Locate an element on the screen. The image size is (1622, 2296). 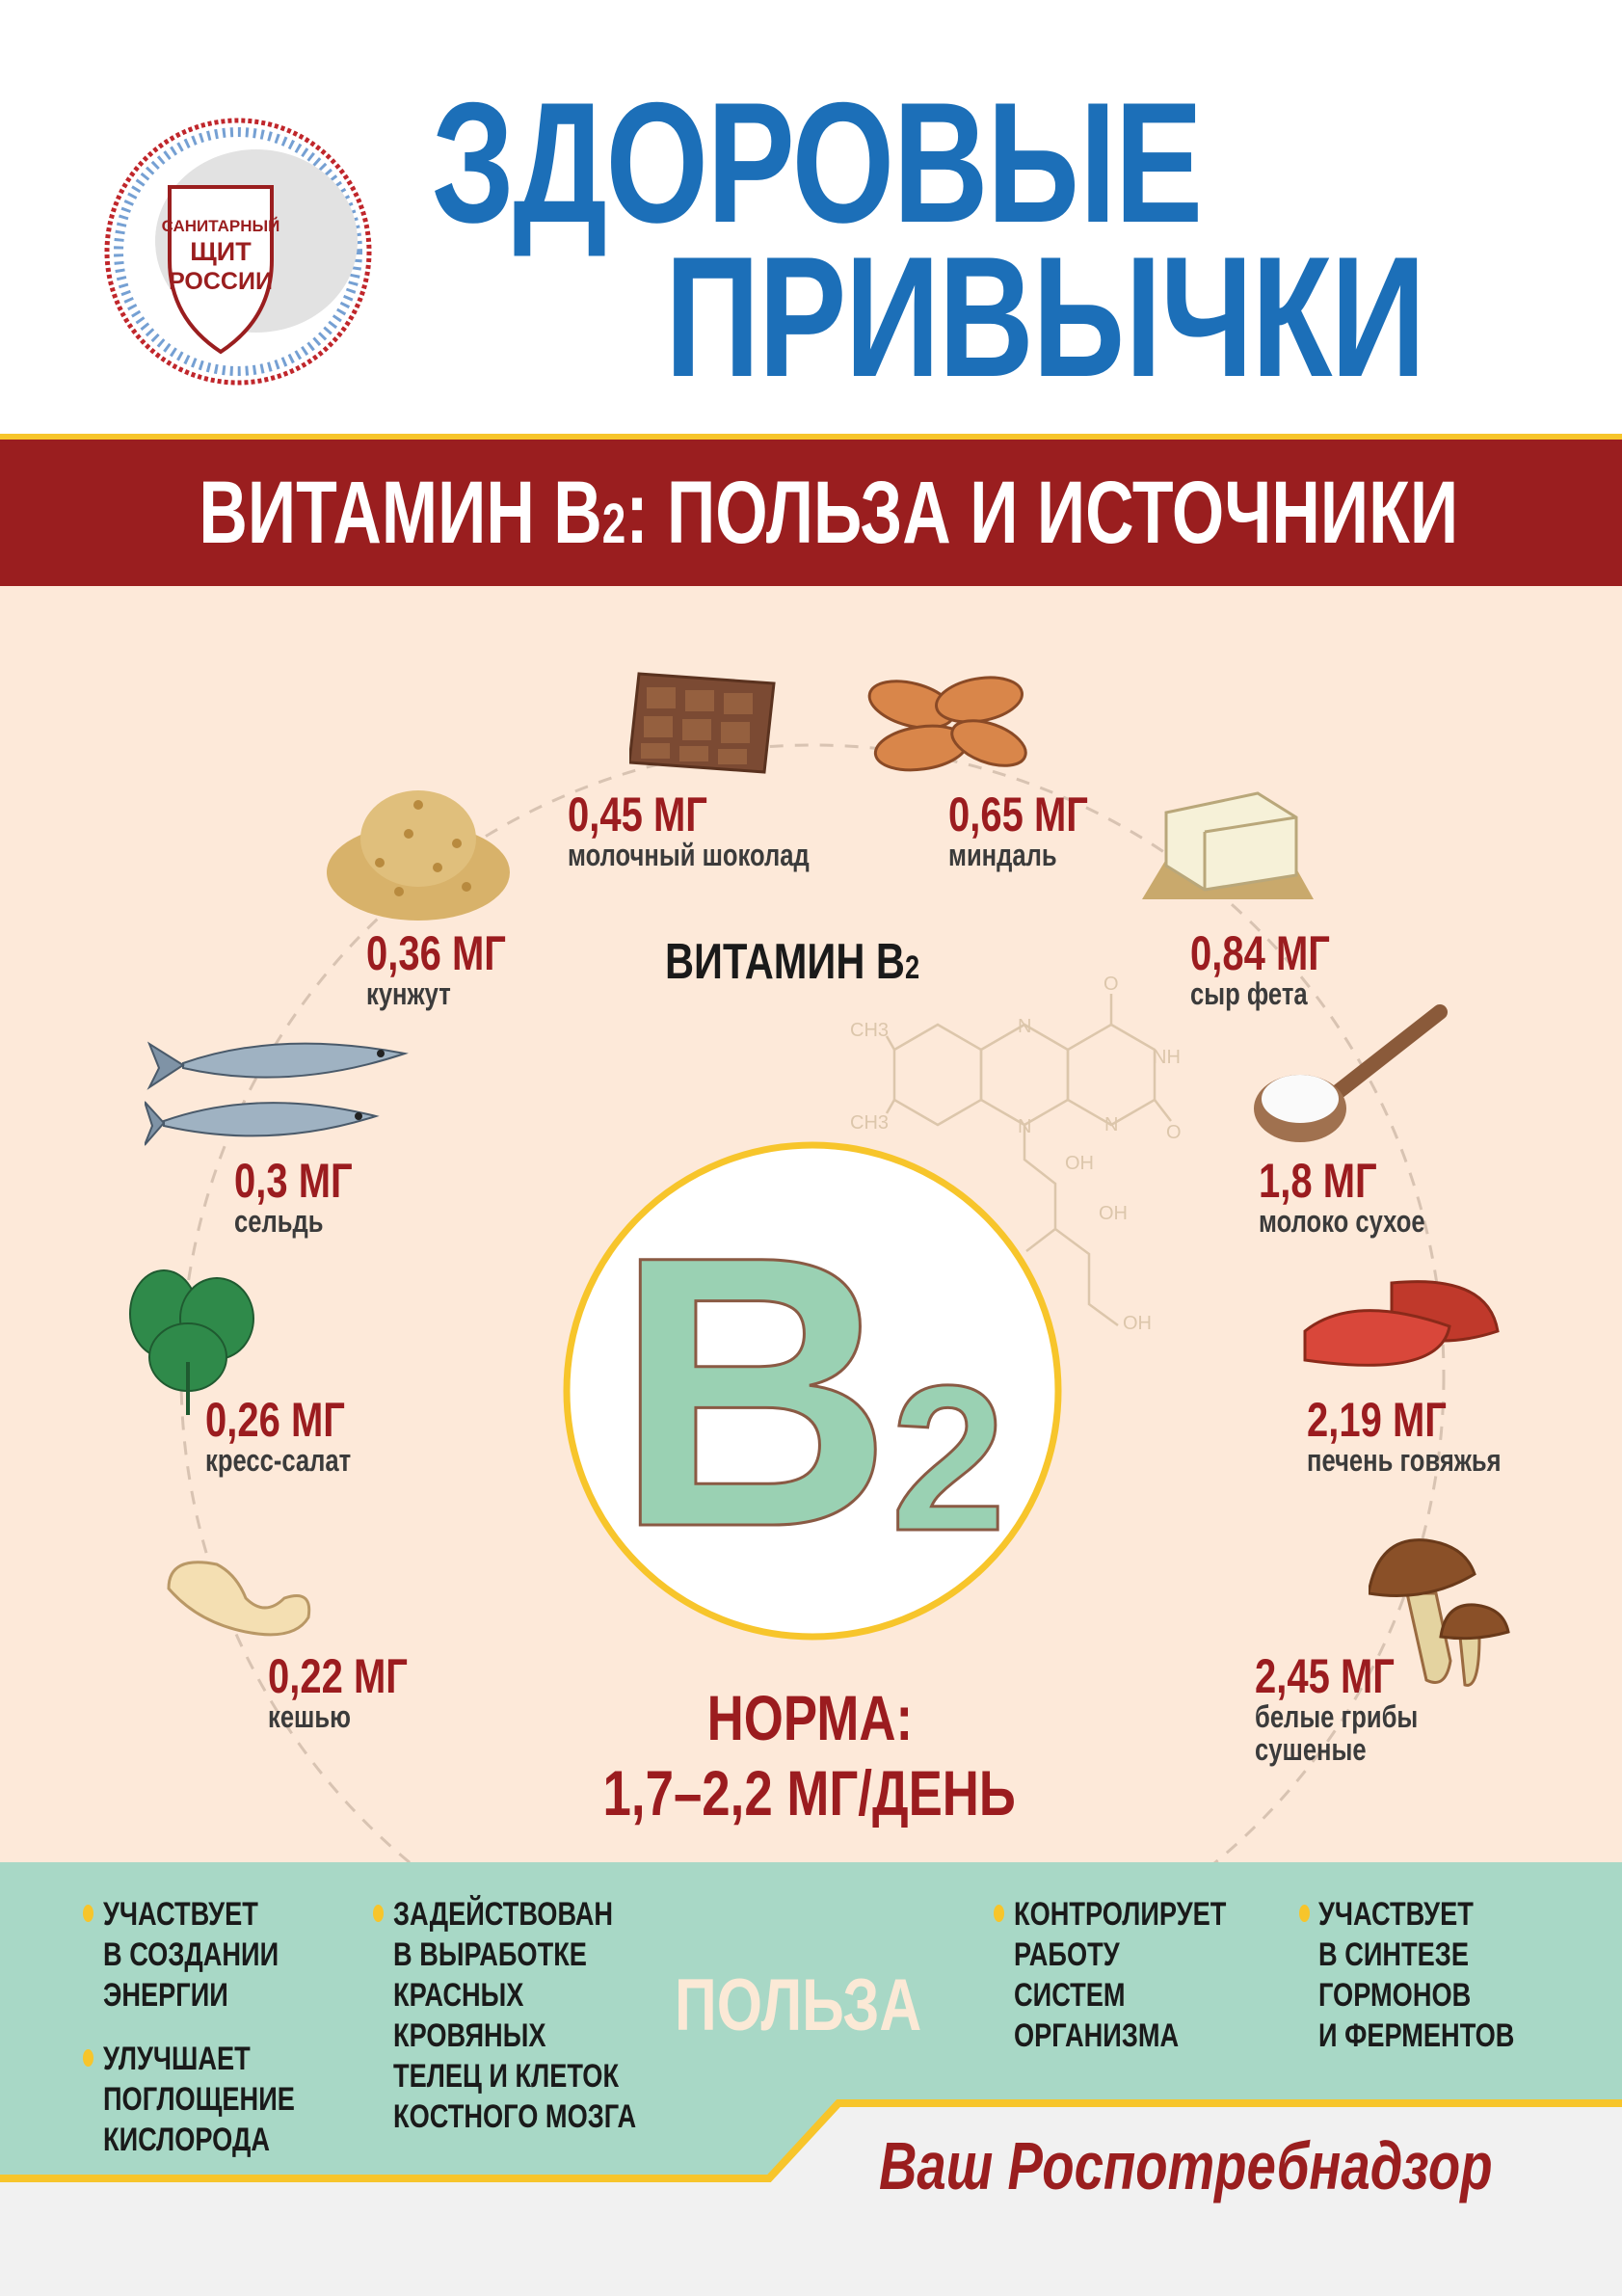
svg-text: РОССИИ is located at coordinates (221, 281).